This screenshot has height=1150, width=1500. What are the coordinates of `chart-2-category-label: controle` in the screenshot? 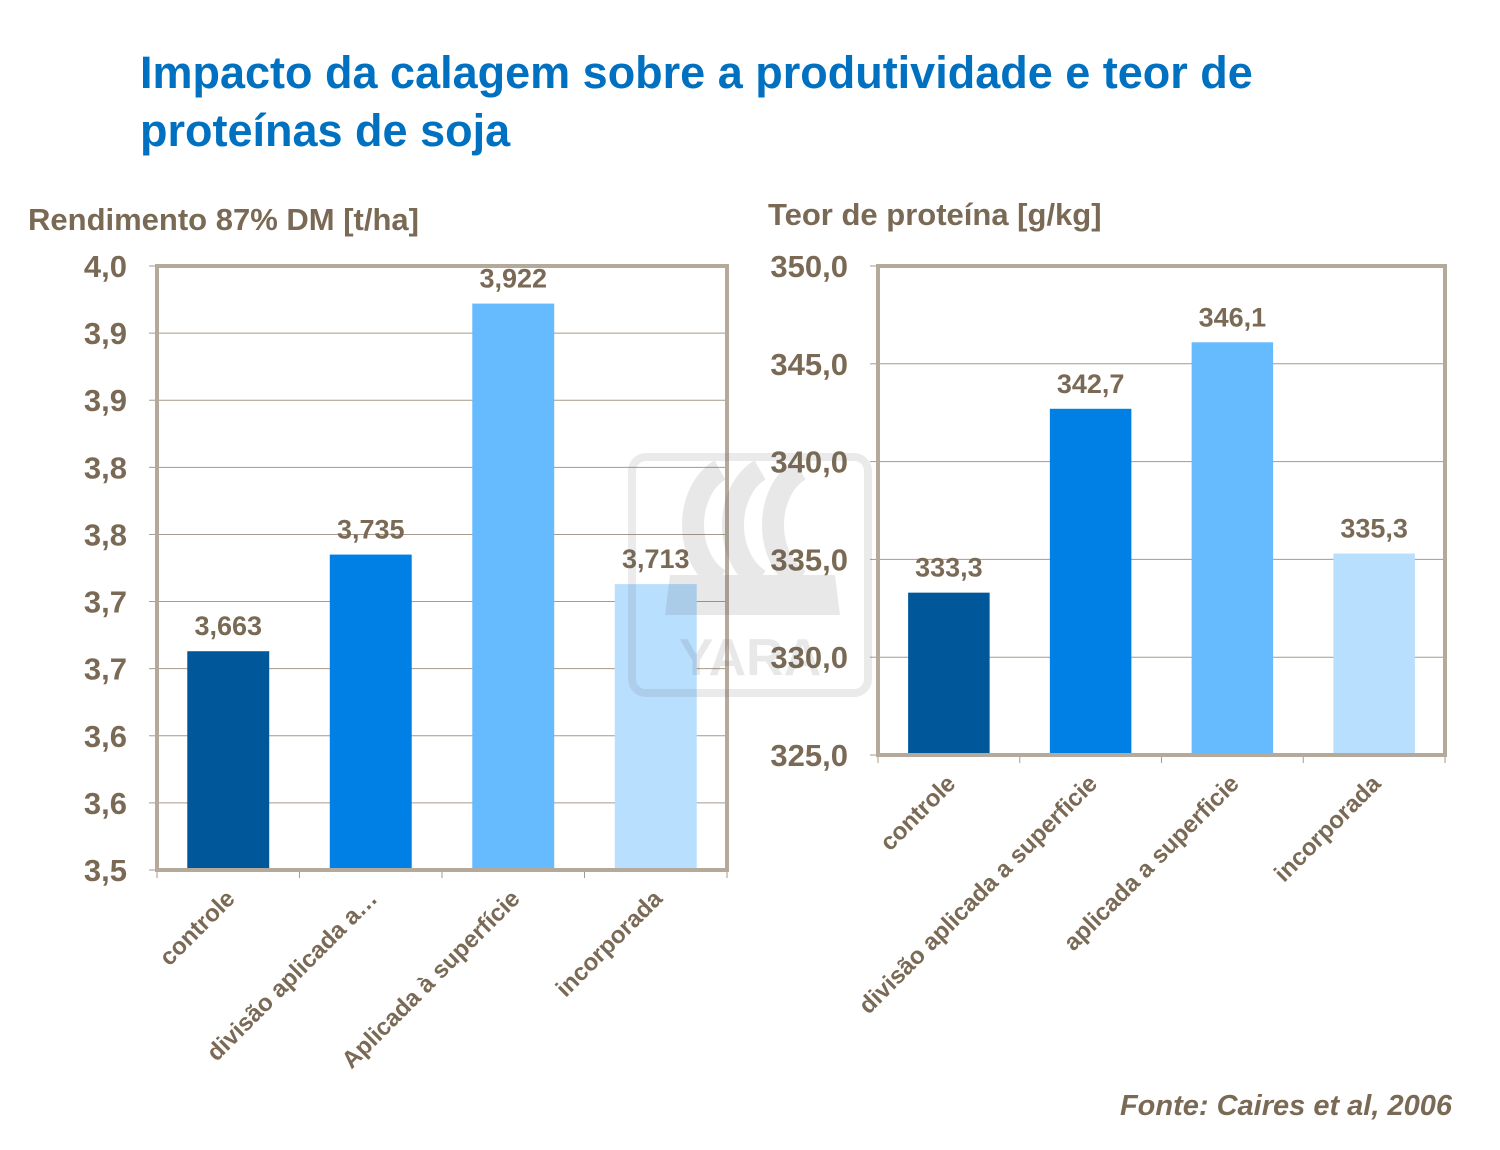 It's located at (918, 813).